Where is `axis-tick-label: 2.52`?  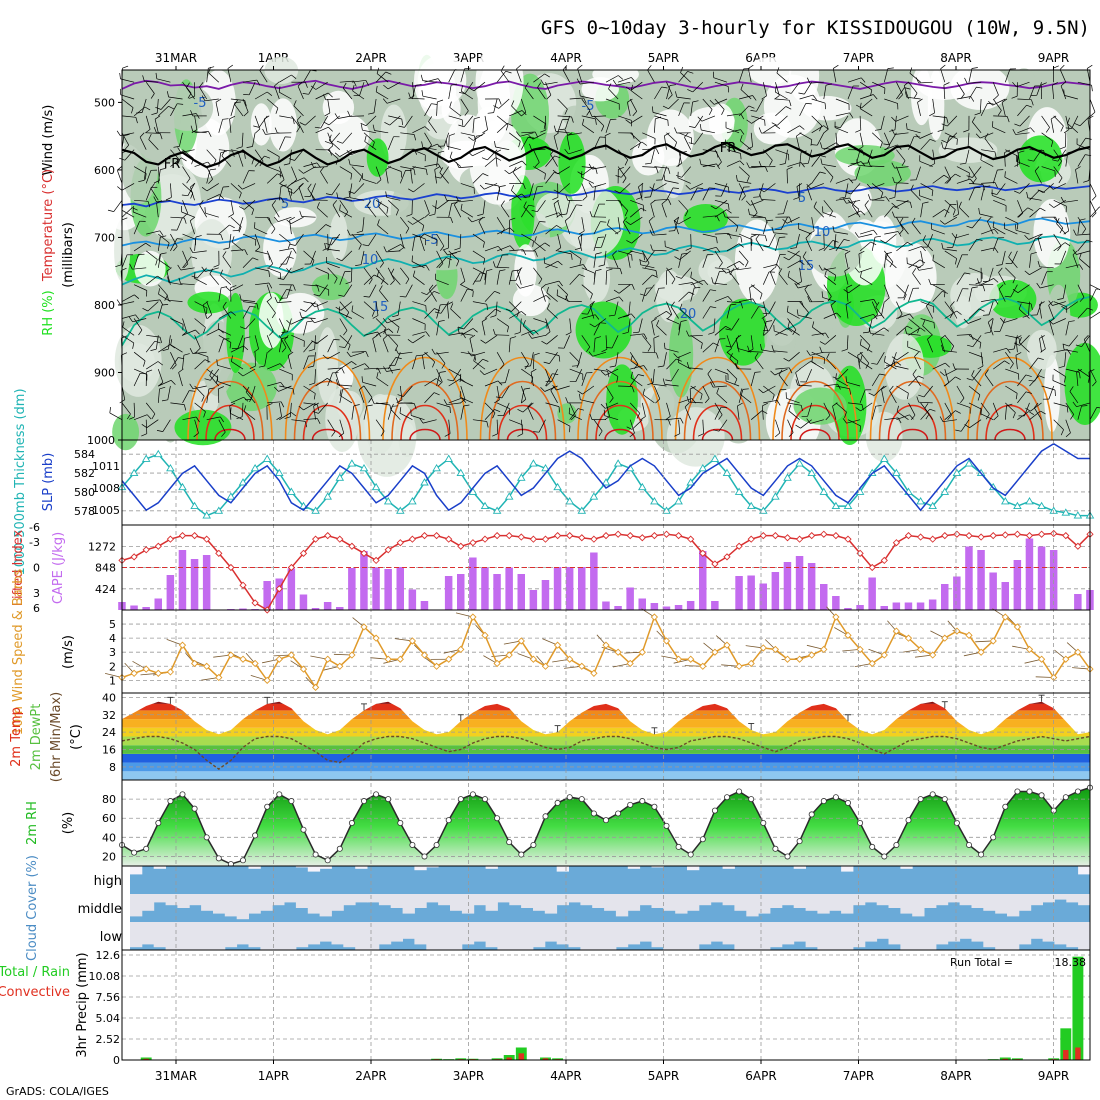 axis-tick-label: 2.52 is located at coordinates (108, 1039).